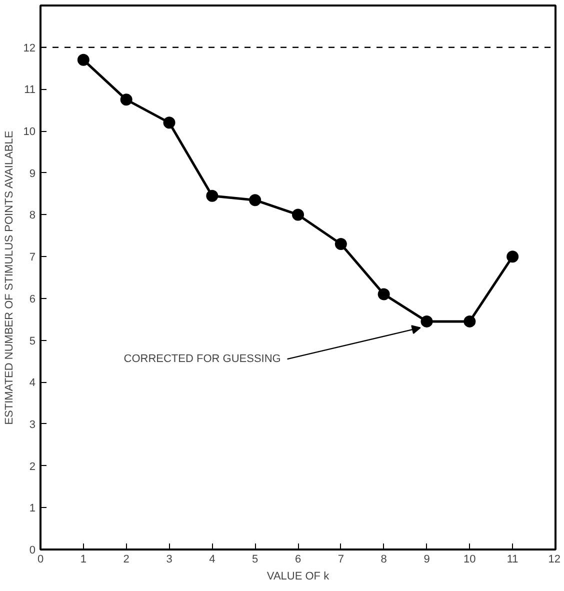  Describe the element at coordinates (554, 560) in the screenshot. I see `x-tick-label: 12` at that location.